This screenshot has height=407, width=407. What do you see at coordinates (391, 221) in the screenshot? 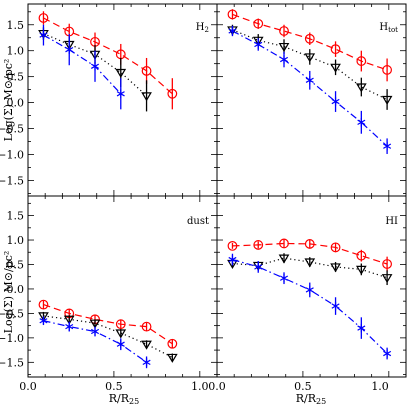
I see `panel-title: HI` at bounding box center [391, 221].